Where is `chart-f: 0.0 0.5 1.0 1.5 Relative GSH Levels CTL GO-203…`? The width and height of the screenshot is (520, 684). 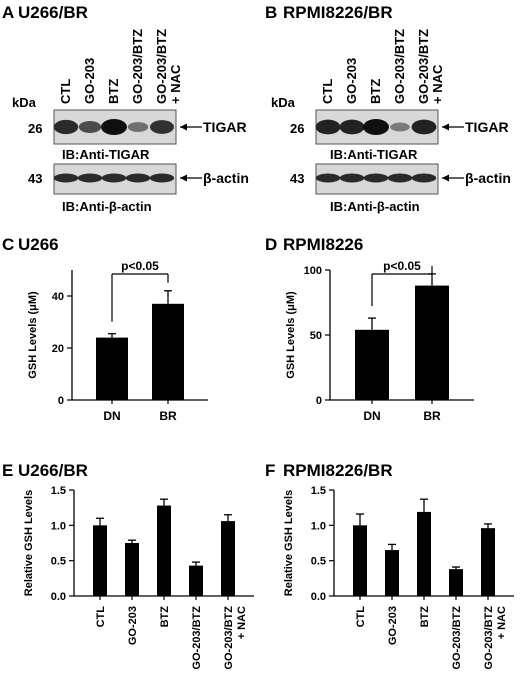 chart-f: 0.0 0.5 1.0 1.5 Relative GSH Levels CTL GO-203… is located at coordinates (398, 577).